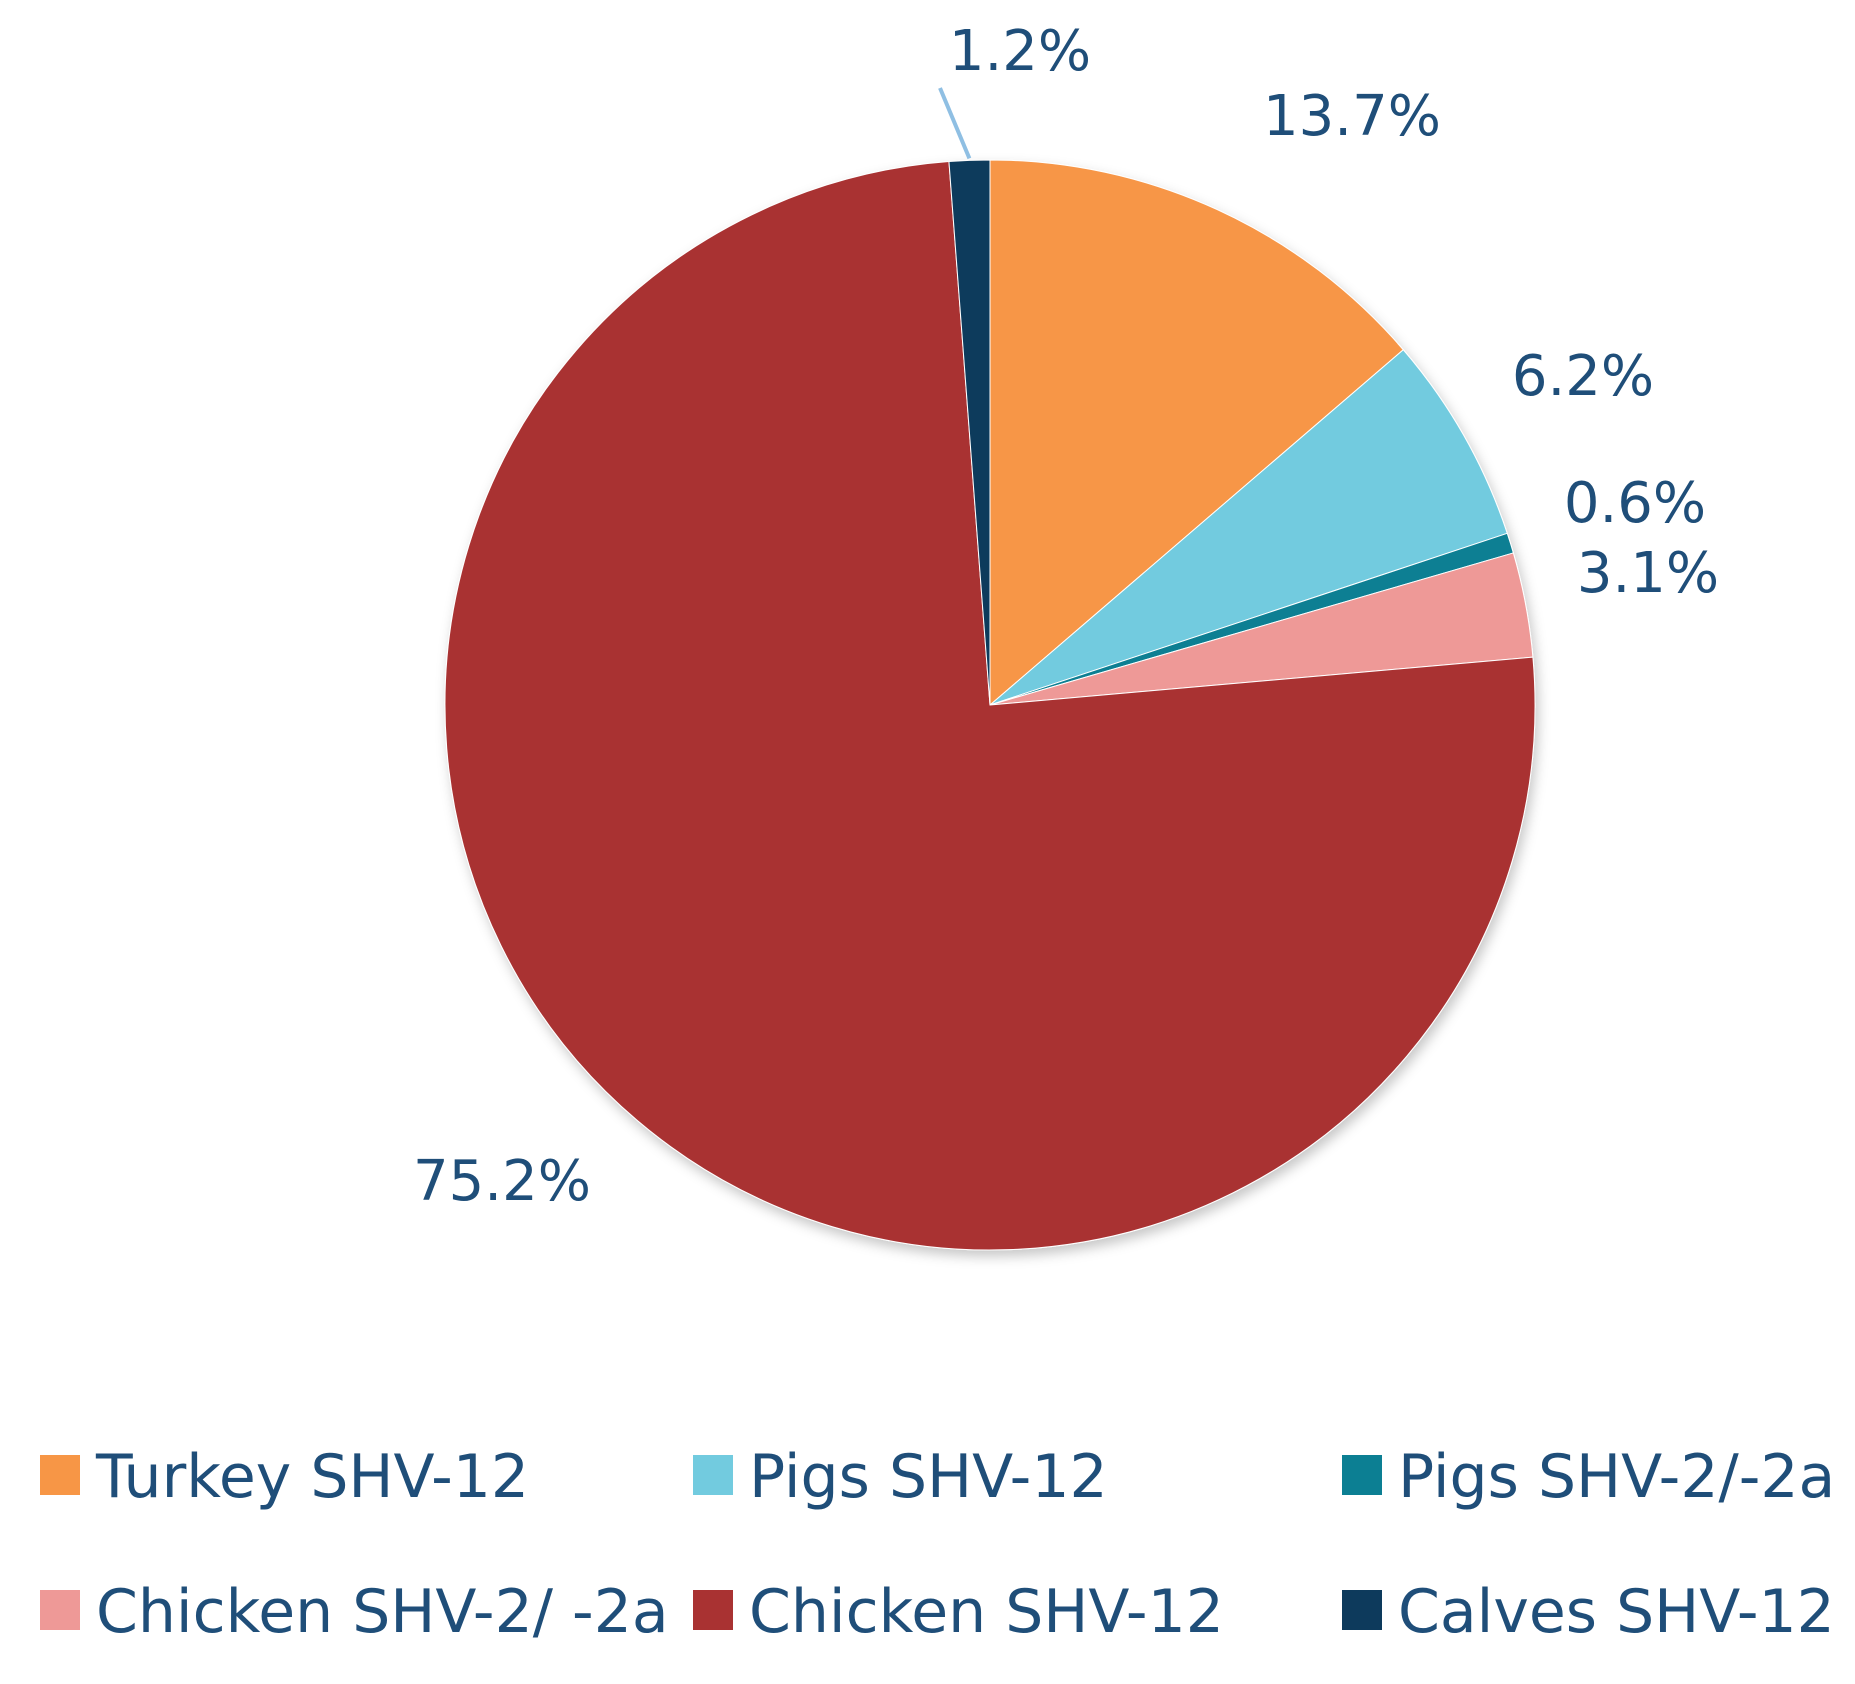 This screenshot has width=1855, height=1684. I want to click on legend-item-chicken-shv-12: Chicken SHV-12, so click(958, 1612).